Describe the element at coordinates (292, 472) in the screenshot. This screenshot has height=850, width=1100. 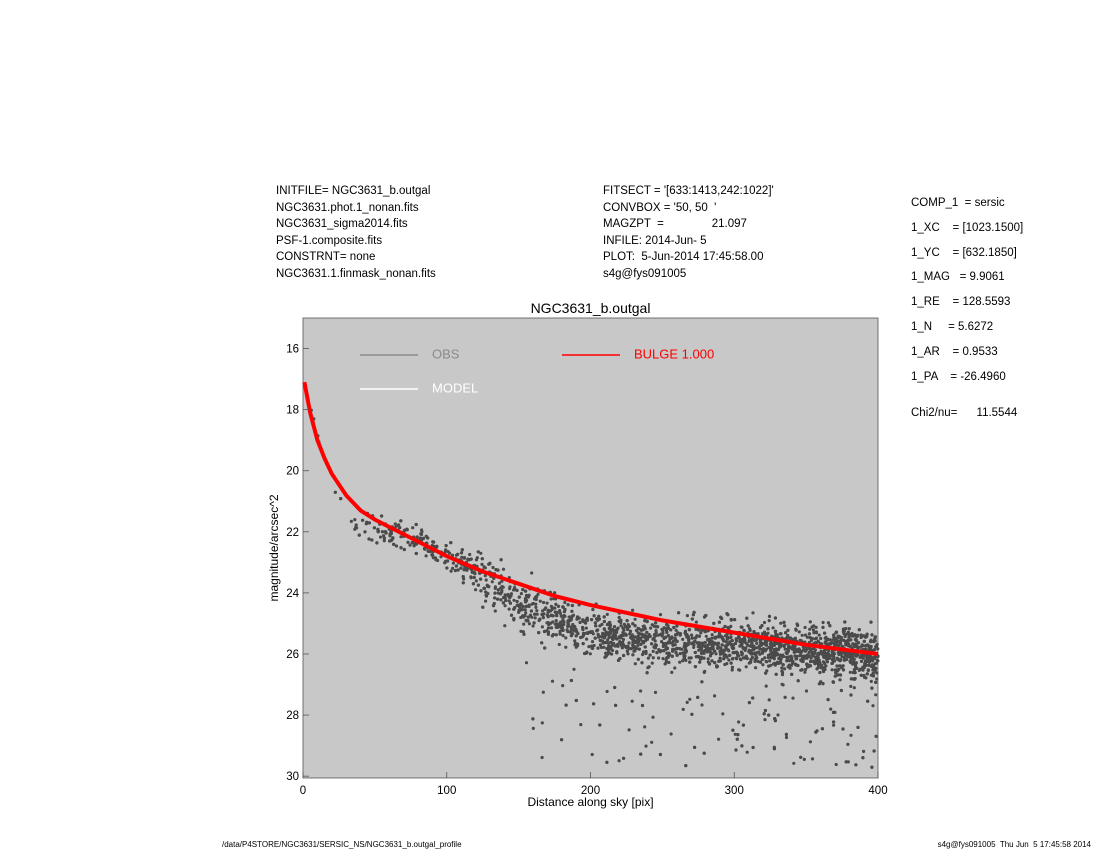
I see `y-tick-label: 20` at that location.